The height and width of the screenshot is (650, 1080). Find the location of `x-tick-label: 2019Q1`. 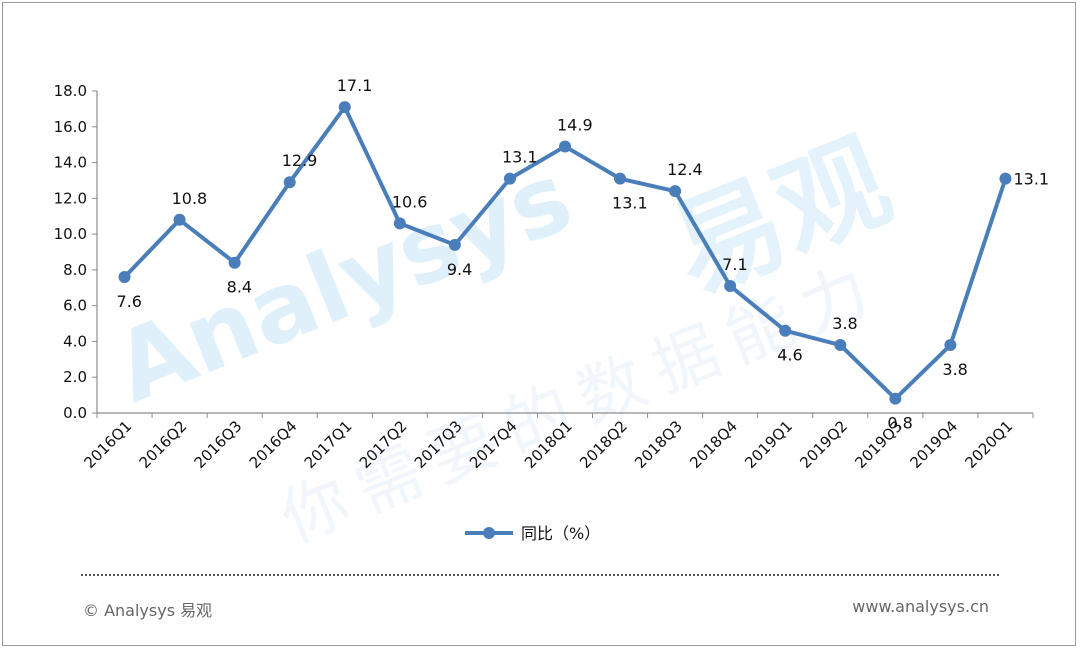

x-tick-label: 2019Q1 is located at coordinates (768, 444).